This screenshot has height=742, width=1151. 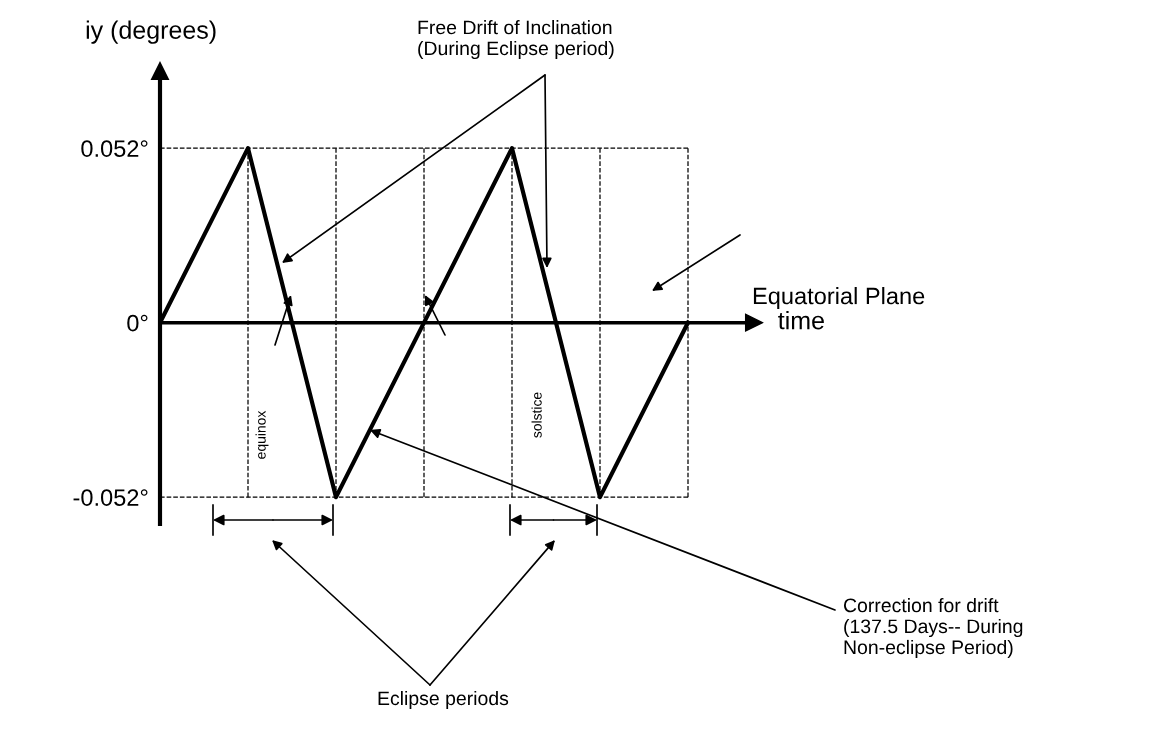 I want to click on annotation: solstice, so click(x=536, y=415).